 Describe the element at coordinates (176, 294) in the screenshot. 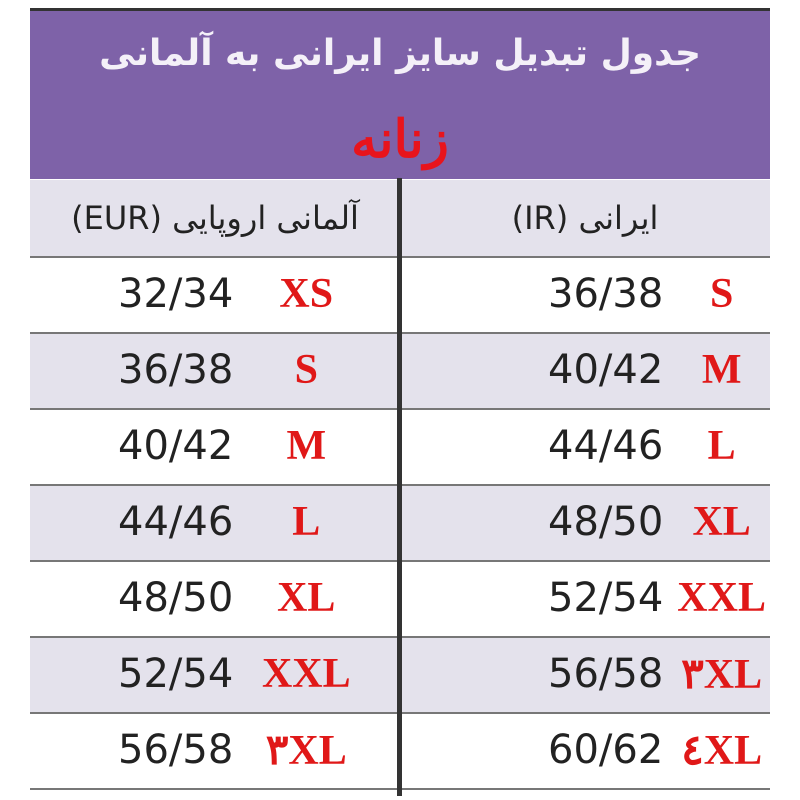

I see `size-number: 32/34` at that location.